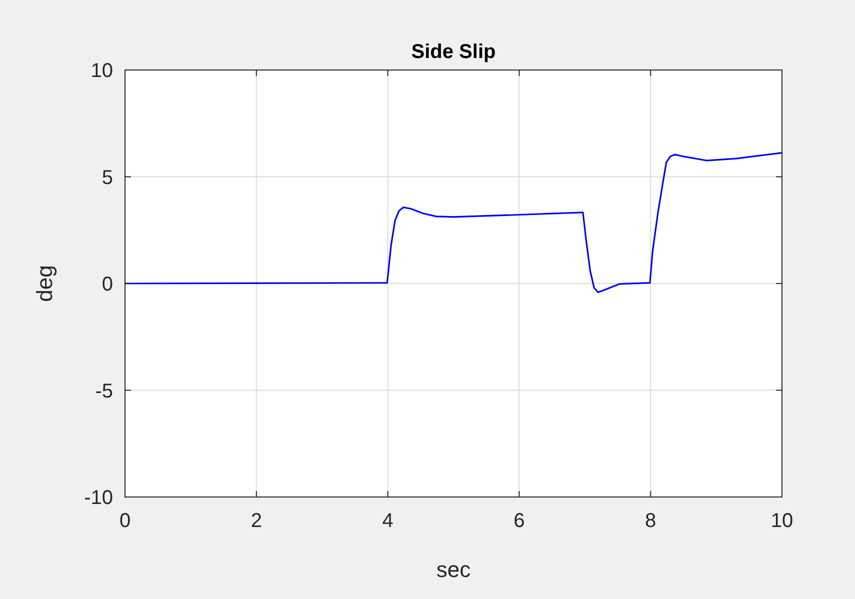  What do you see at coordinates (388, 521) in the screenshot?
I see `x-tick-label: 4` at bounding box center [388, 521].